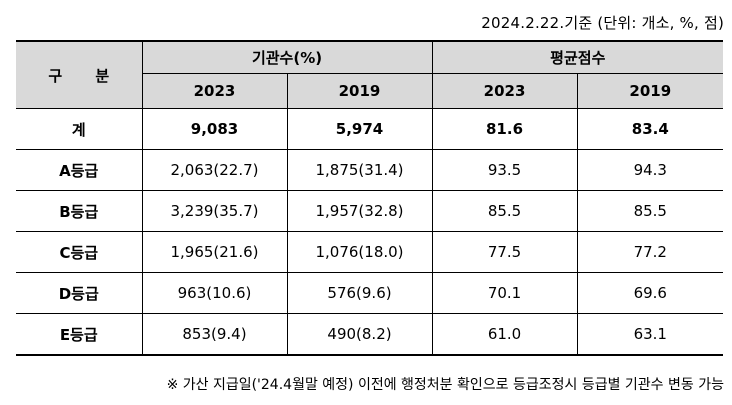  I want to click on table-row-grade-d: D등급 963(10.6) 576(9.6) 70.1 69.6, so click(370, 293).